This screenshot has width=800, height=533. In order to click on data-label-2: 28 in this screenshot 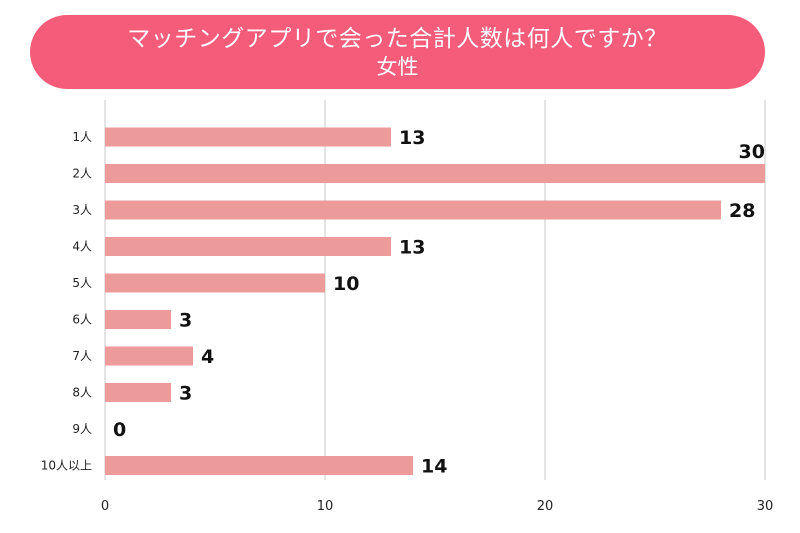, I will do `click(742, 211)`.